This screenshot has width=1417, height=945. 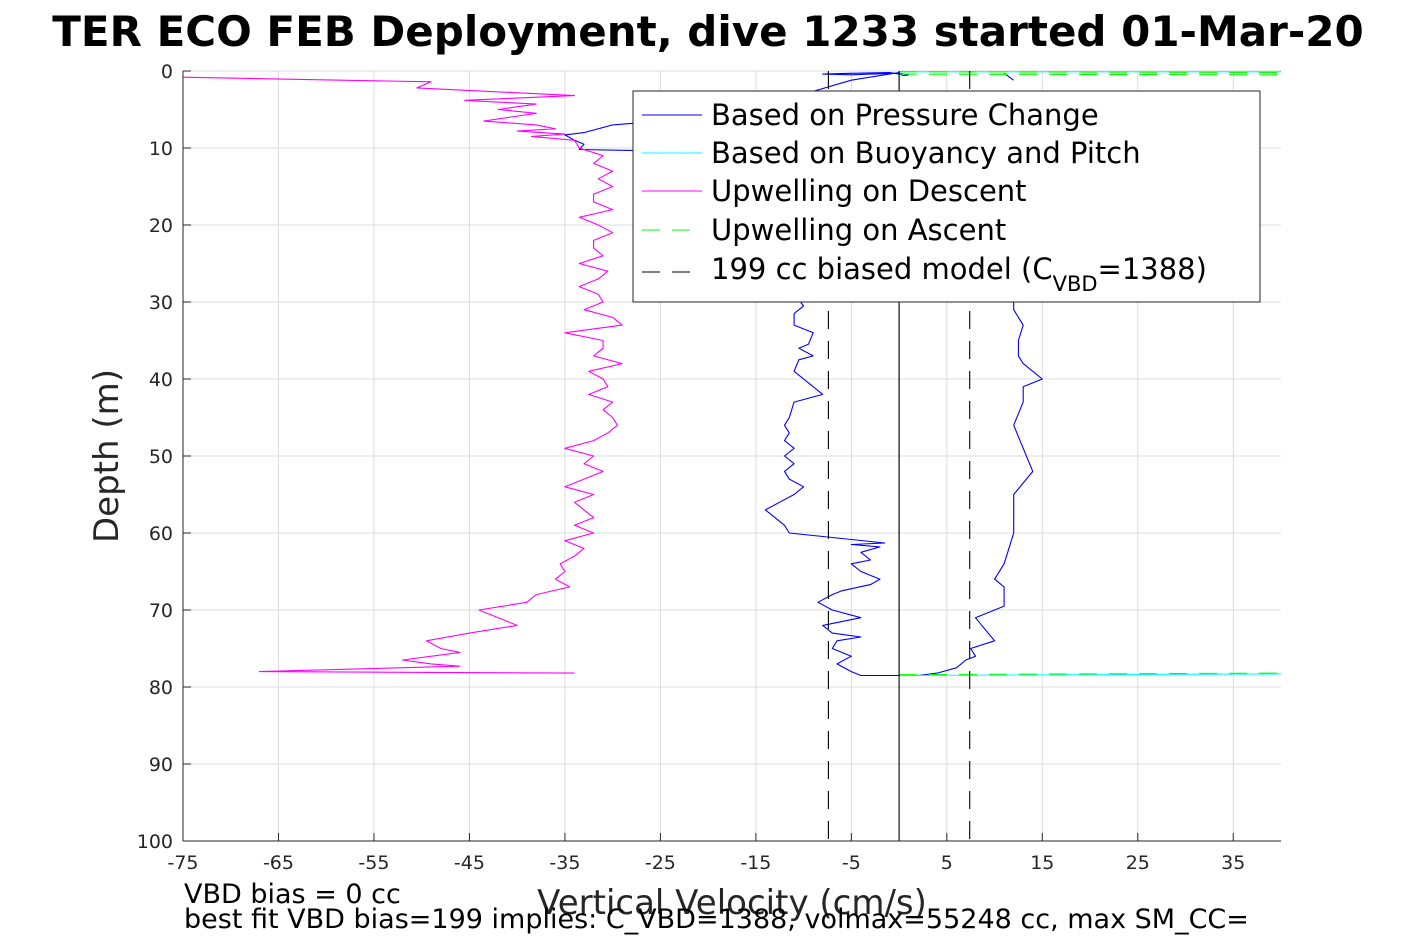 I want to click on x-ticks: -75 -65 -55 -45 -35 -25 -15 -5 5 15 25 35, so click(x=706, y=853).